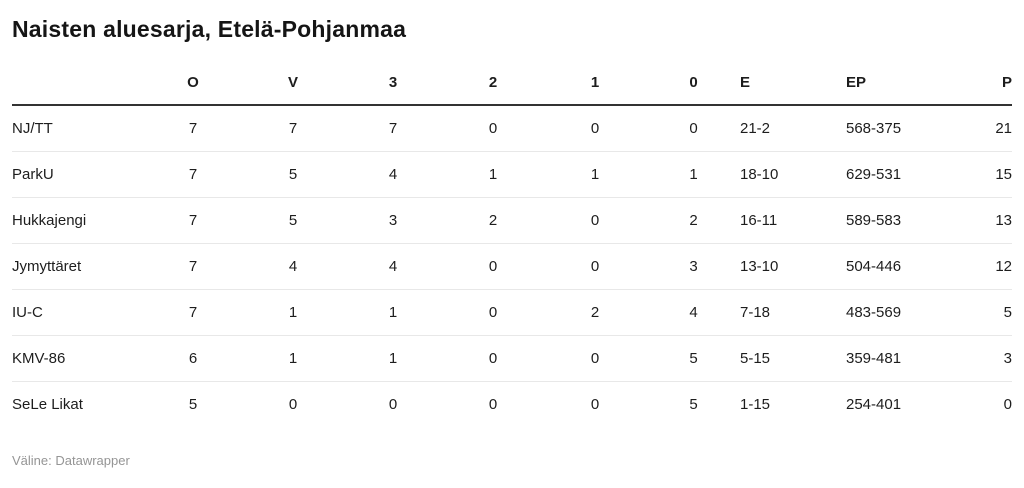  I want to click on column-header-ep: EP, so click(899, 90).